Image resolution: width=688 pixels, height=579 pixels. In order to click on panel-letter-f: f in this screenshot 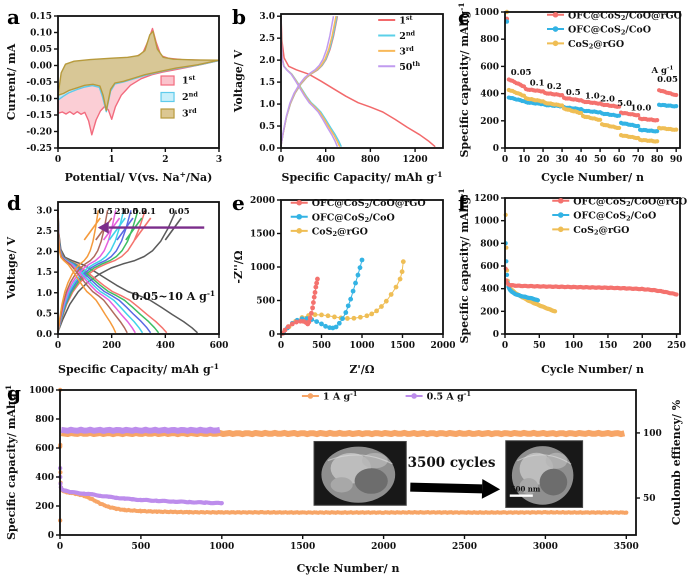, I will do `click(462, 203)`.